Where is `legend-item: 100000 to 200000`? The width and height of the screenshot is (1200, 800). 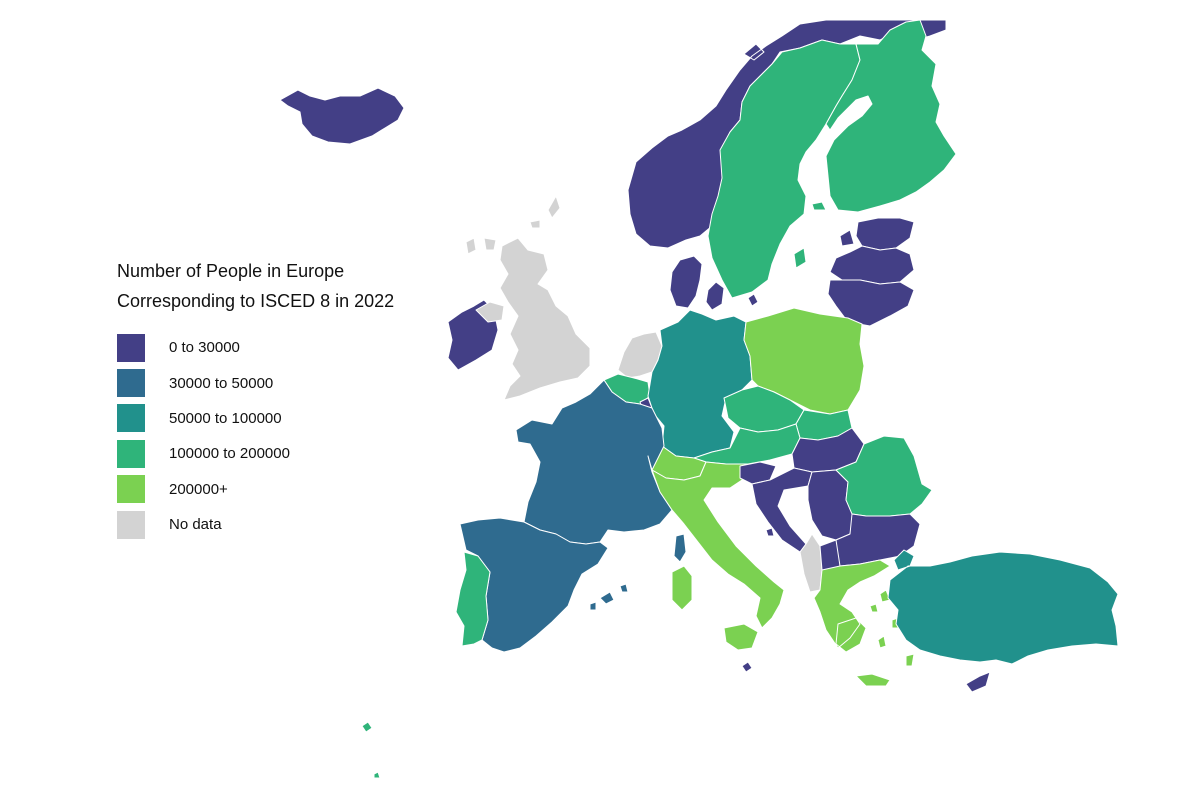 legend-item: 100000 to 200000 is located at coordinates (282, 453).